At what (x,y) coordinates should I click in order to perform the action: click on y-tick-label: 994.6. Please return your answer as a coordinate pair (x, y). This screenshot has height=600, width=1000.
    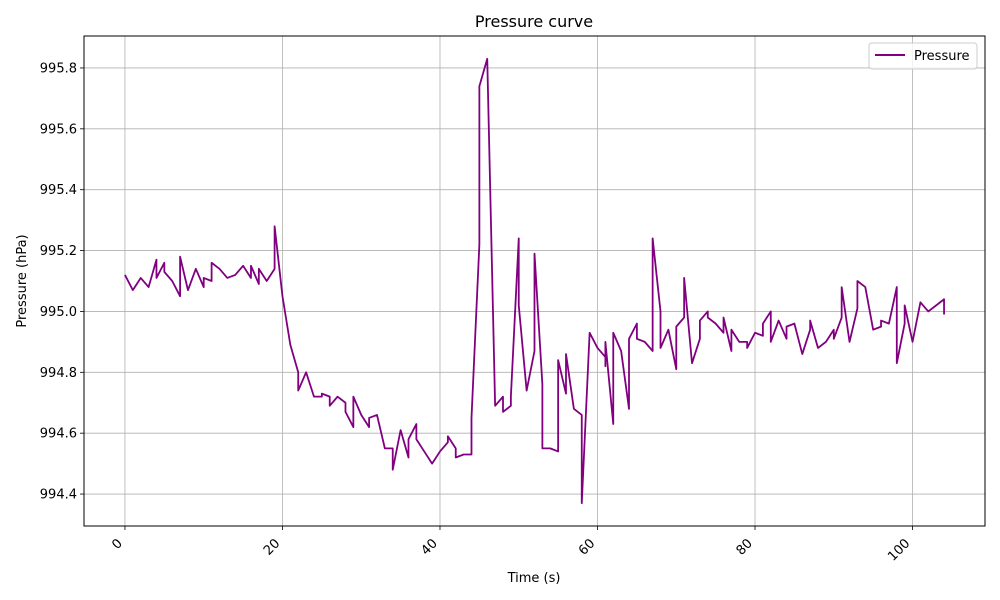
    Looking at the image, I should click on (58, 434).